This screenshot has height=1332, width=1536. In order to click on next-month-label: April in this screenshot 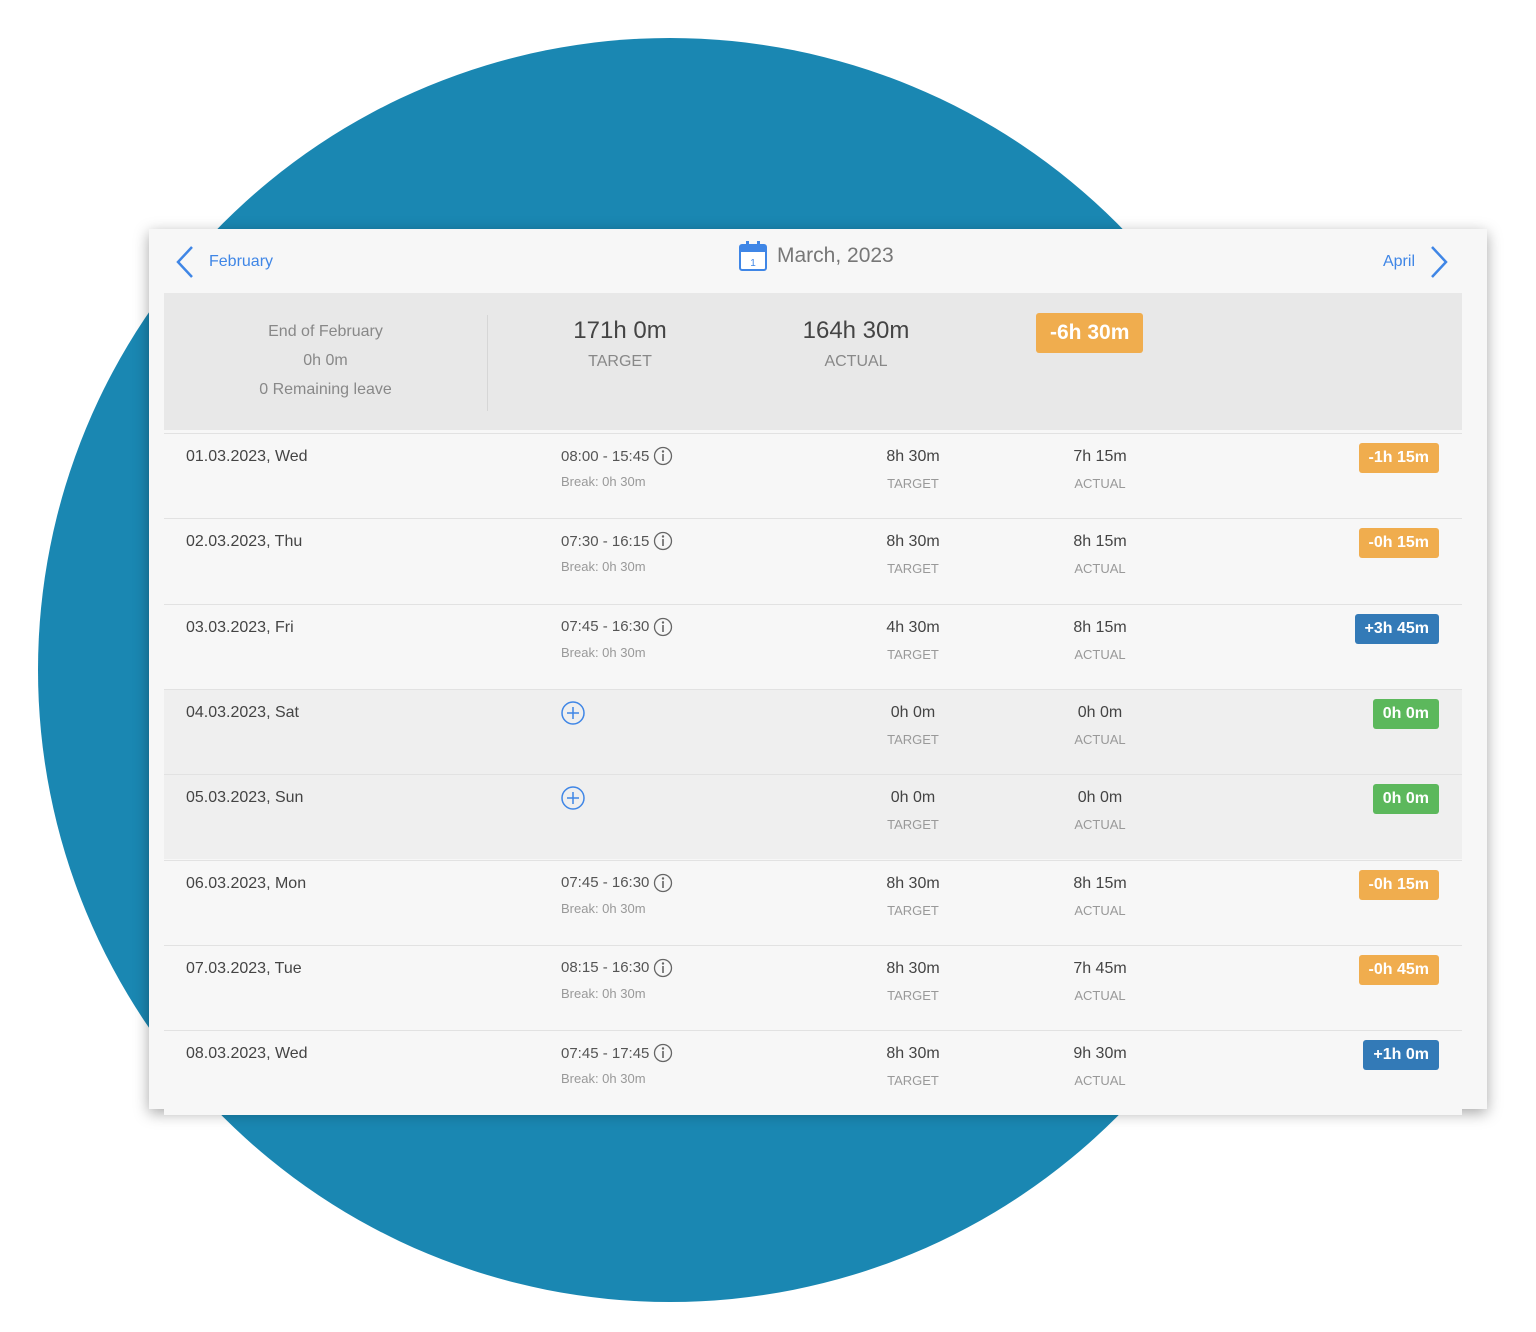, I will do `click(1398, 261)`.